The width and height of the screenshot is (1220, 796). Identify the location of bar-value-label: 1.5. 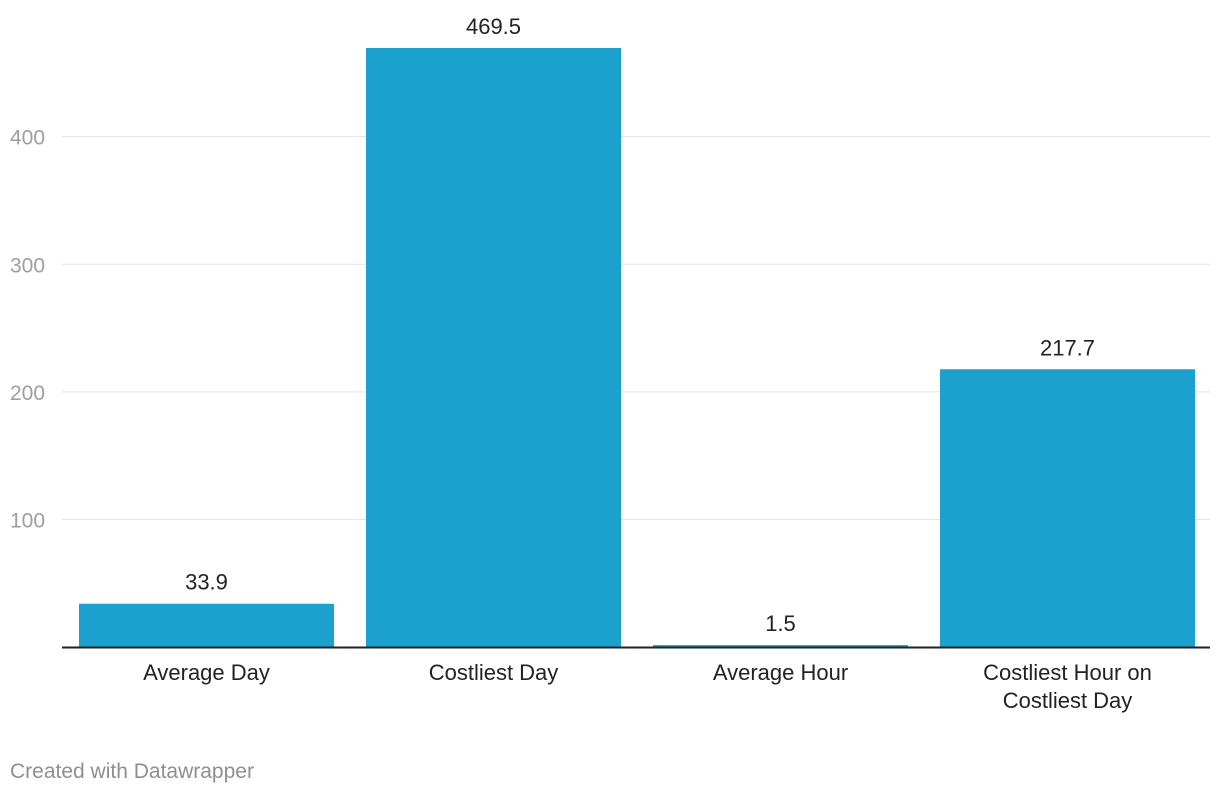
(780, 623).